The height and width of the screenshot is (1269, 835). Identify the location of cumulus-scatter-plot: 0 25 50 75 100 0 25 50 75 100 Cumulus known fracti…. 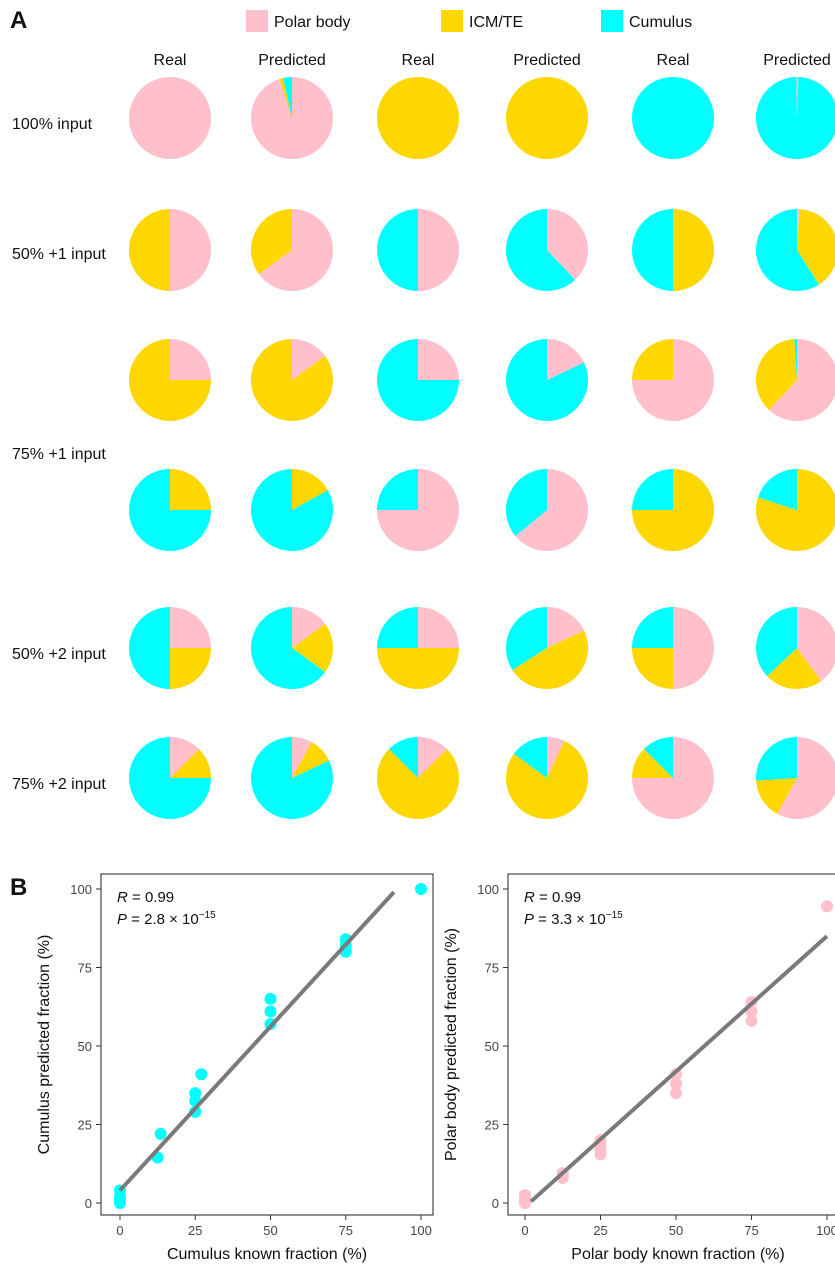
(235, 1068).